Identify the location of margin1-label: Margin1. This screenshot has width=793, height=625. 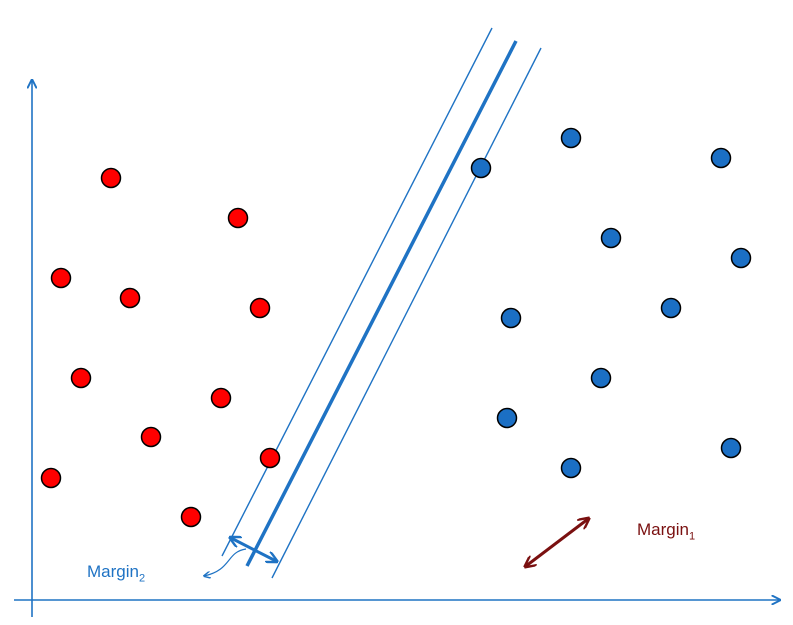
(666, 531).